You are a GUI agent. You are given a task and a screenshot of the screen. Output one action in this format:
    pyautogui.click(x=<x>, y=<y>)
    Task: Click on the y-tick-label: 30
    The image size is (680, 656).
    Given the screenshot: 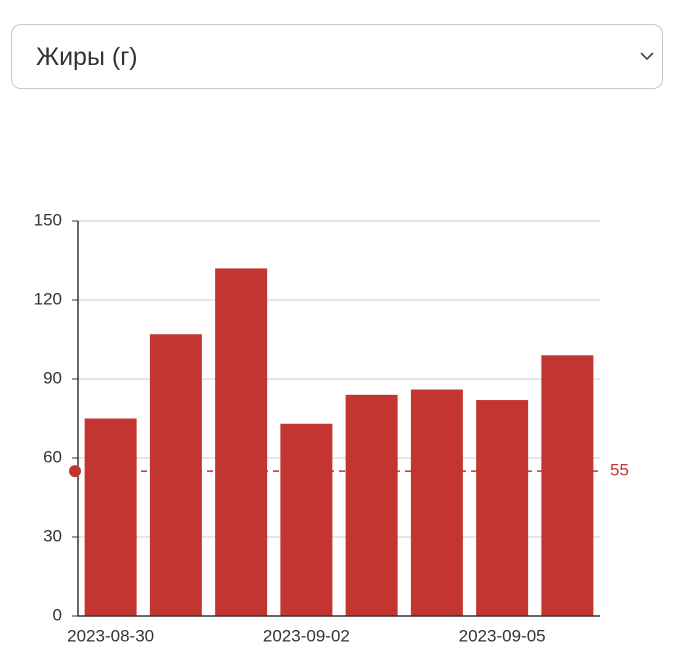 What is the action you would take?
    pyautogui.click(x=52, y=535)
    